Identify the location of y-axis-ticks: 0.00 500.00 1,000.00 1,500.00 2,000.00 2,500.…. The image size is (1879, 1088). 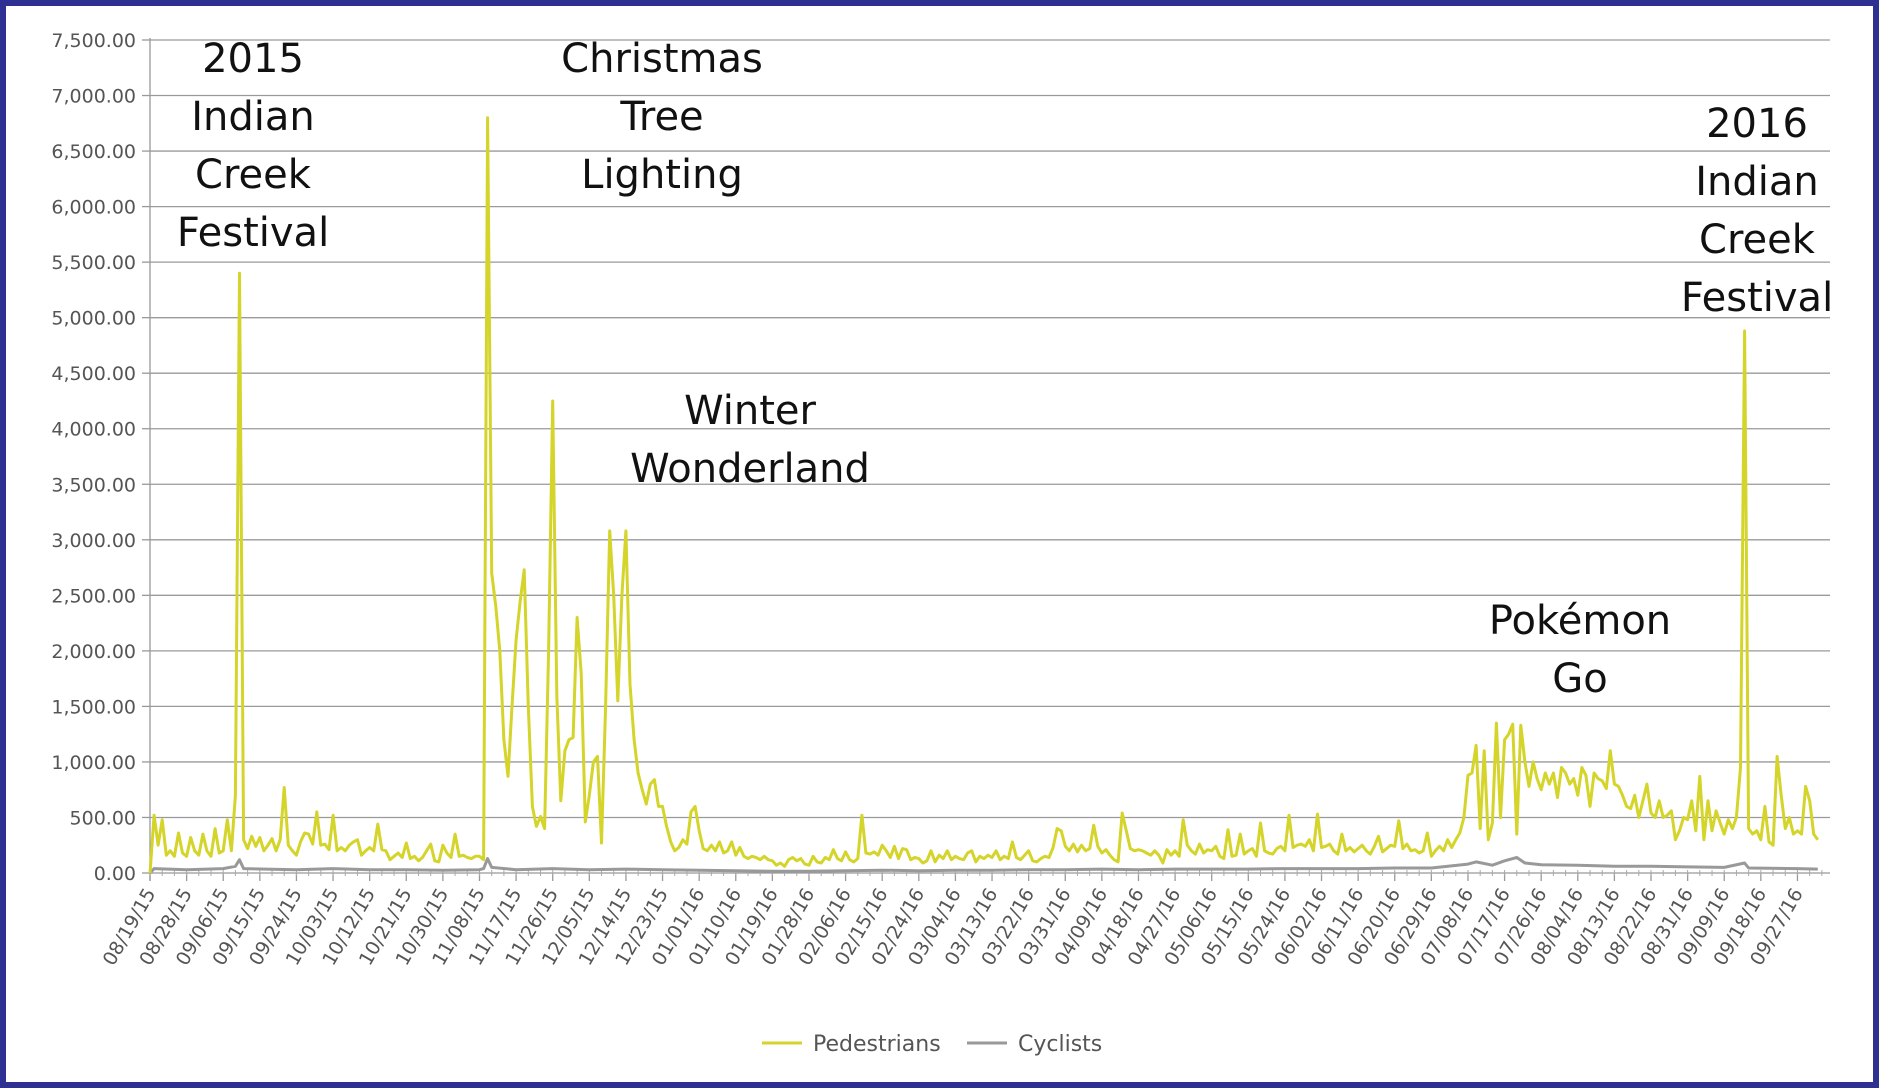
(100, 457).